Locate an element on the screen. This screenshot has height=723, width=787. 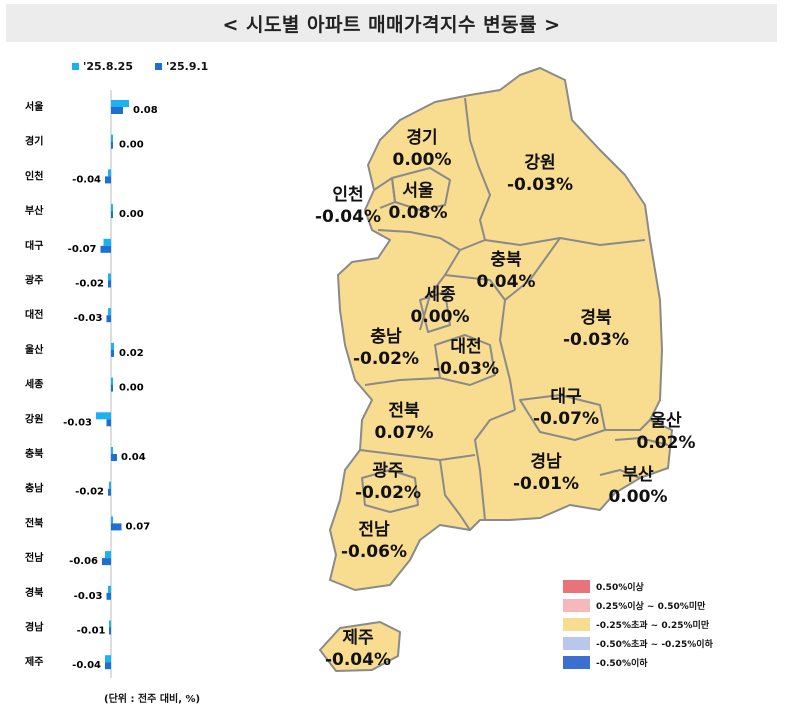
map-legend-row: -0.25%초과 ~ 0.25%미만 is located at coordinates (638, 624).